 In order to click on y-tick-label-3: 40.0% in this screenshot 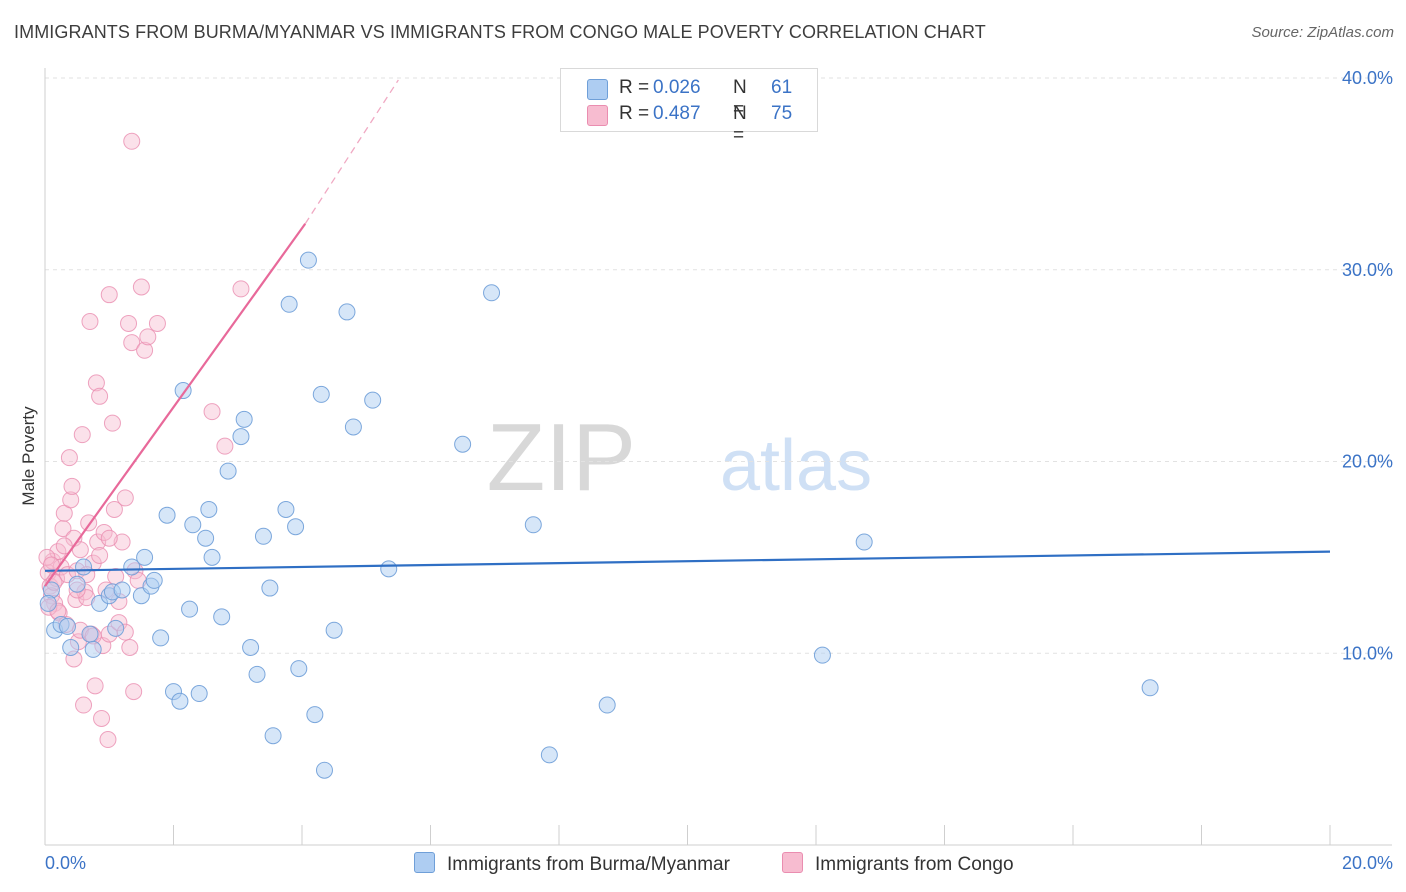, I will do `click(1367, 78)`.